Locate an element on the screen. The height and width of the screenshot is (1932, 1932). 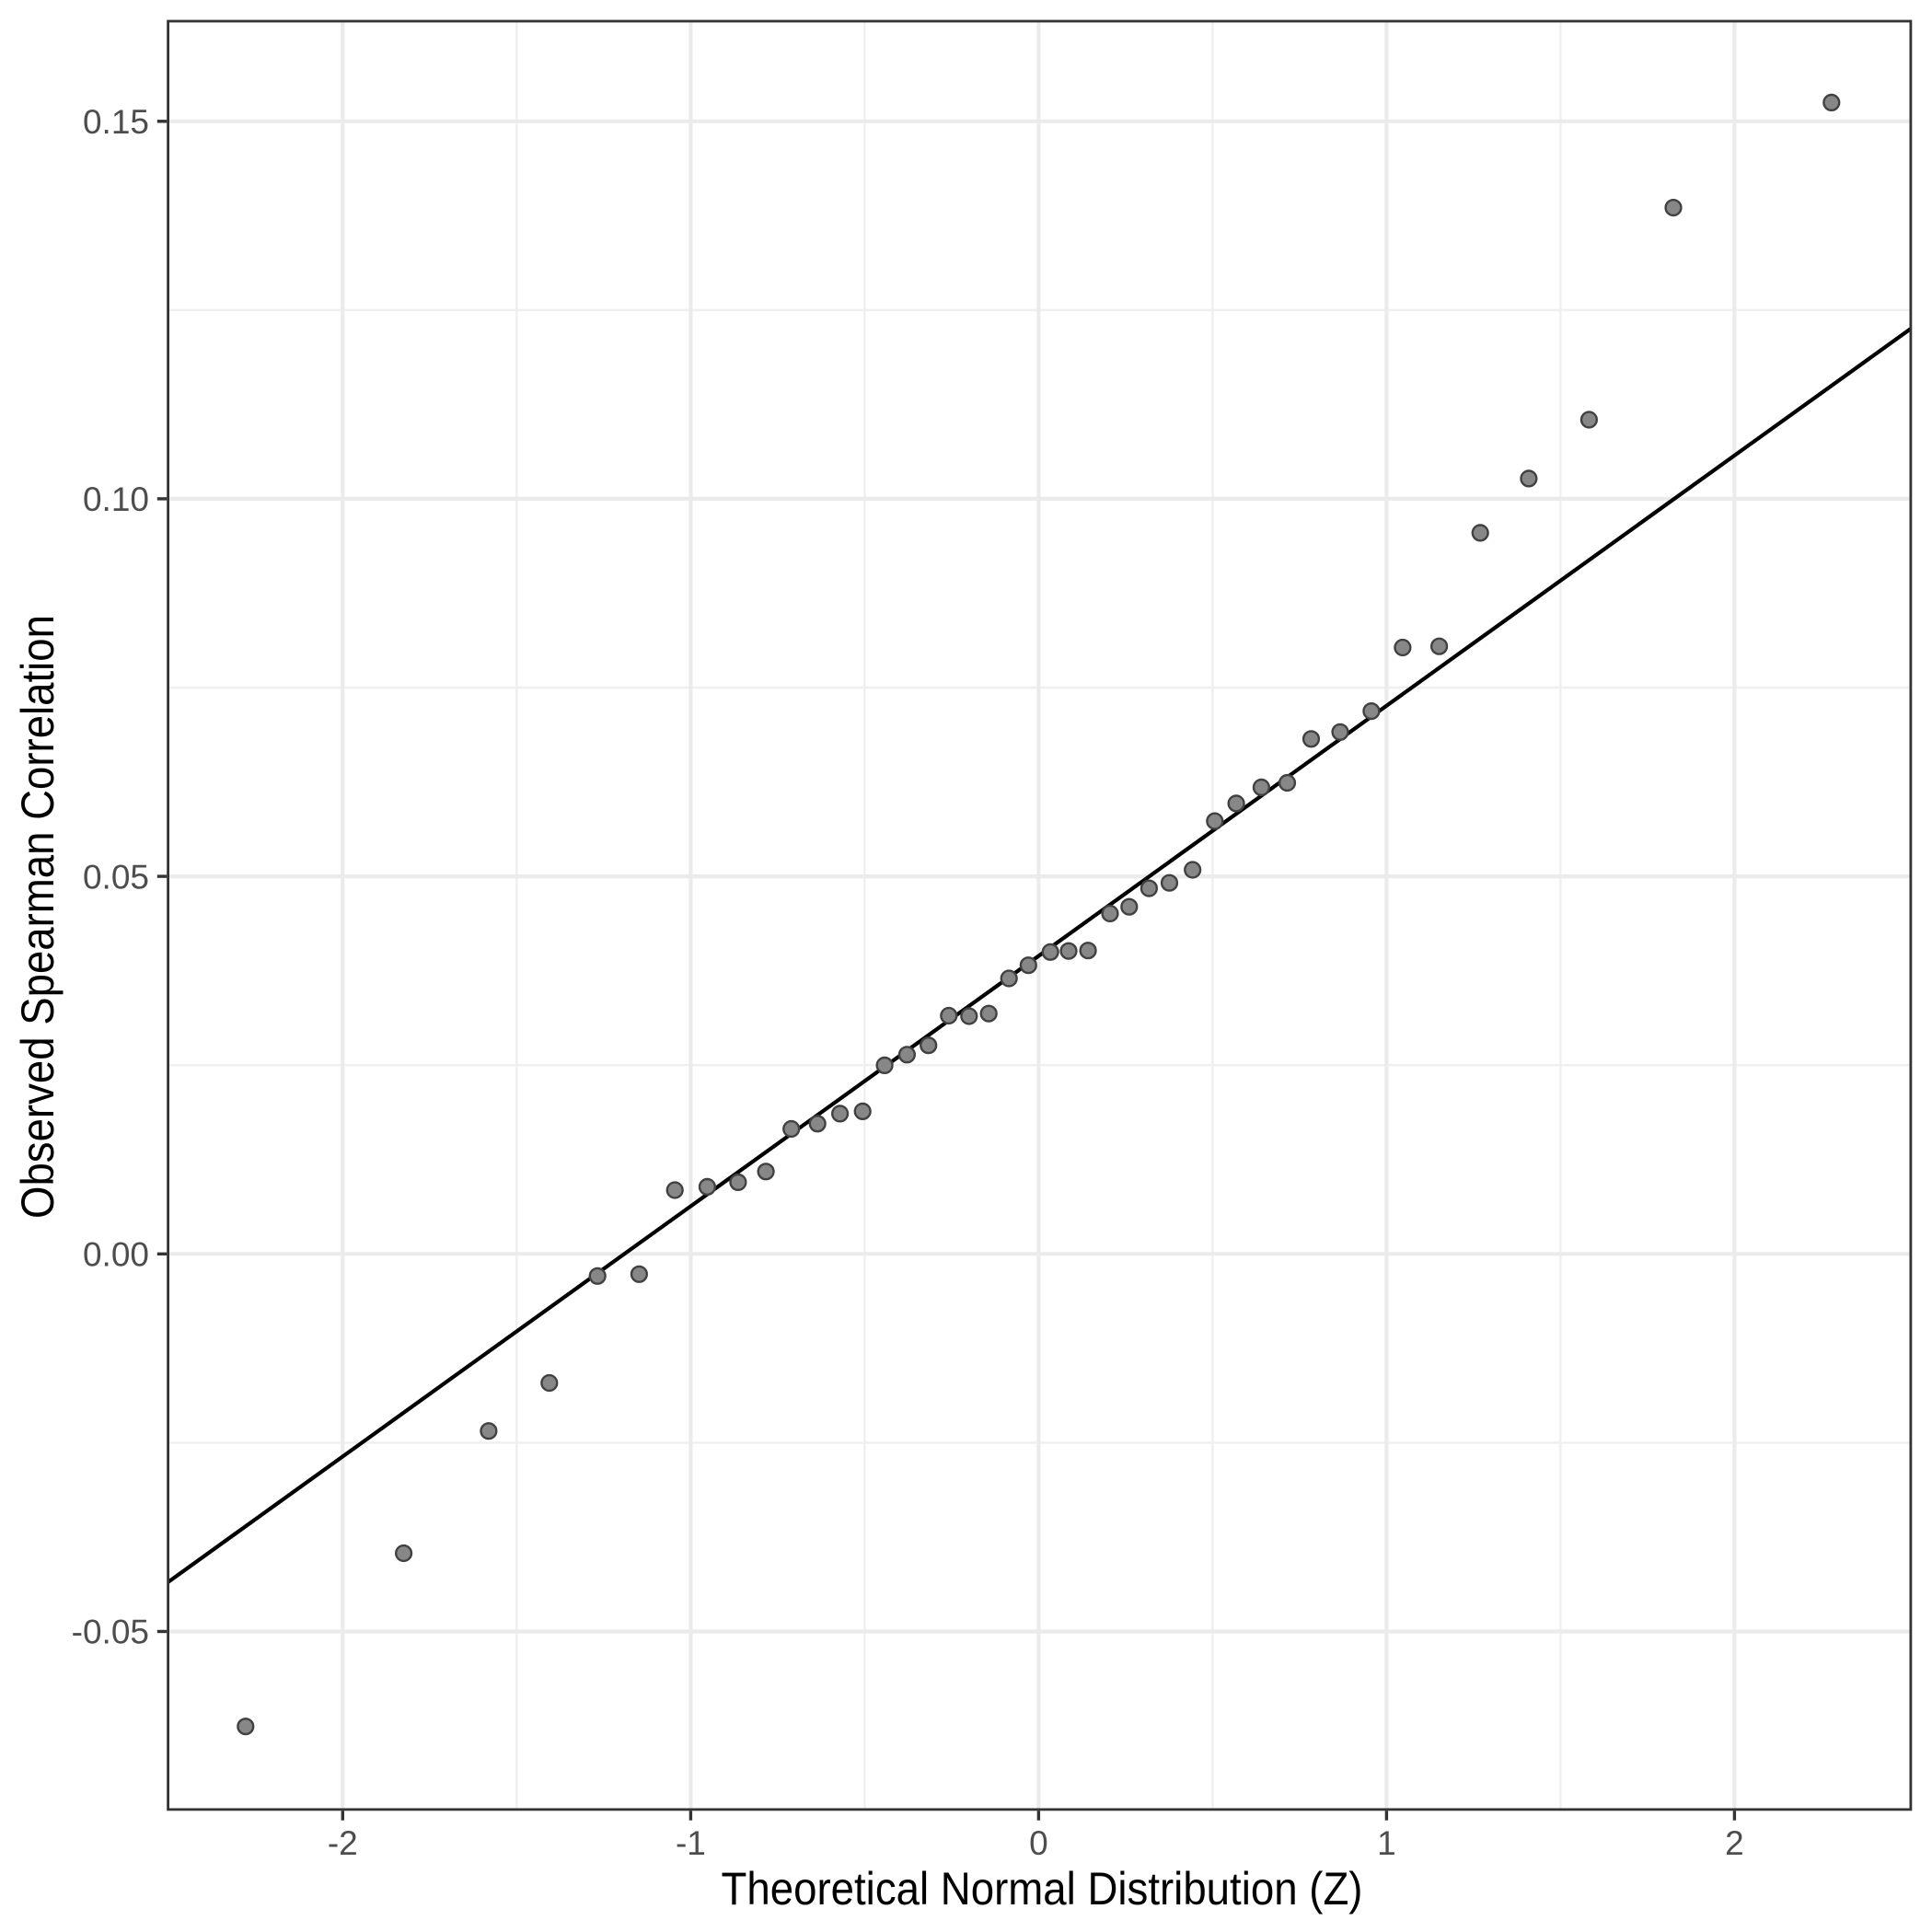
svg-text: 2 is located at coordinates (1735, 1843).